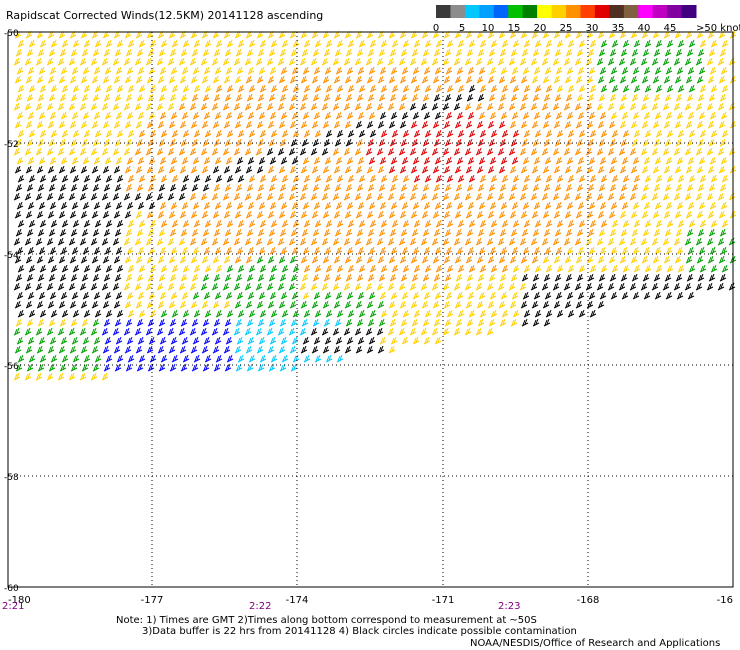 This screenshot has height=650, width=740. What do you see at coordinates (13, 606) in the screenshot?
I see `time-label: 2:21` at bounding box center [13, 606].